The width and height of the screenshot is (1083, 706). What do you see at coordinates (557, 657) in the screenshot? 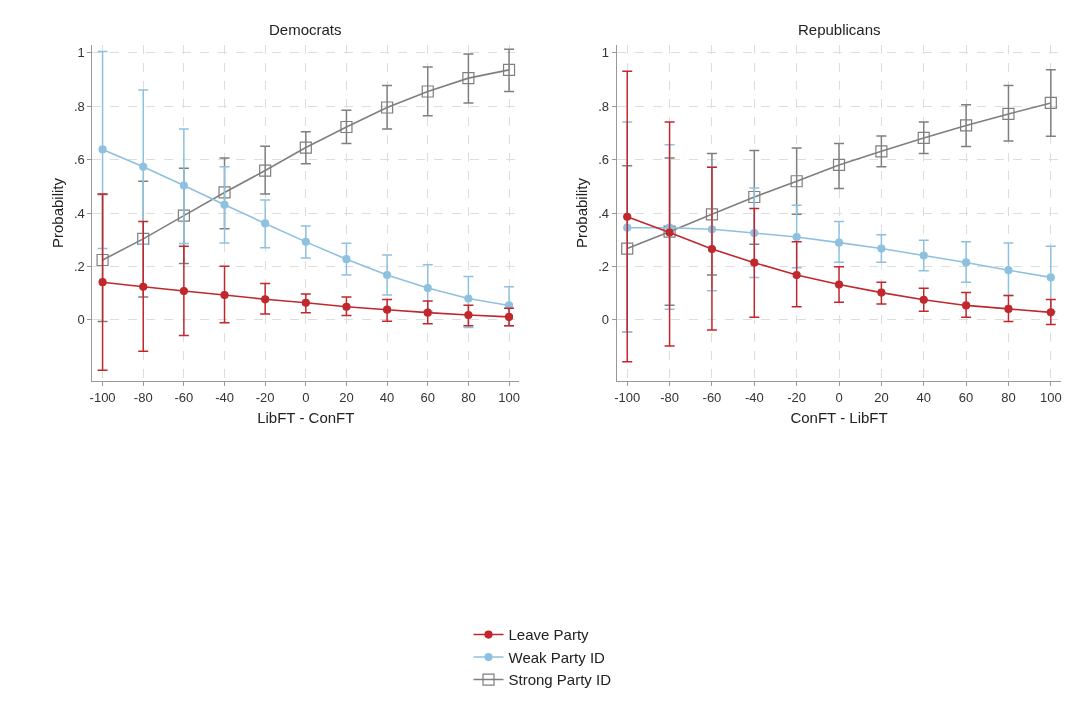
I see `legend-label: Weak Party ID` at bounding box center [557, 657].